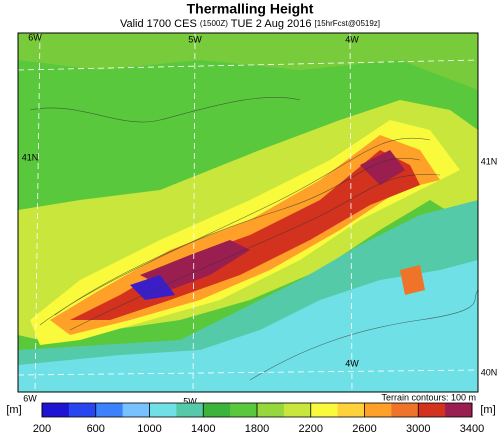  Describe the element at coordinates (472, 429) in the screenshot. I see `colorbar-tick-label: 3400` at that location.